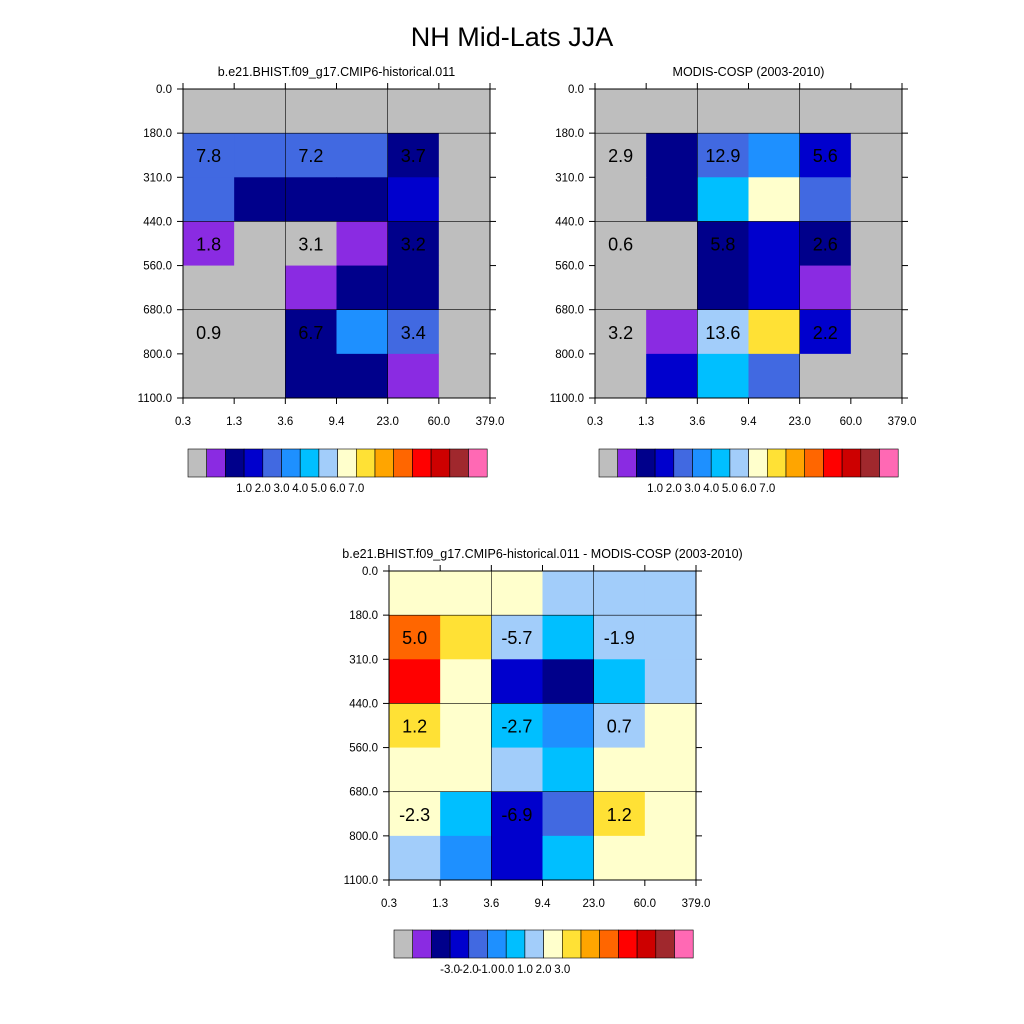 The image size is (1024, 1024). I want to click on group-value-label: 5.8, so click(722, 245).